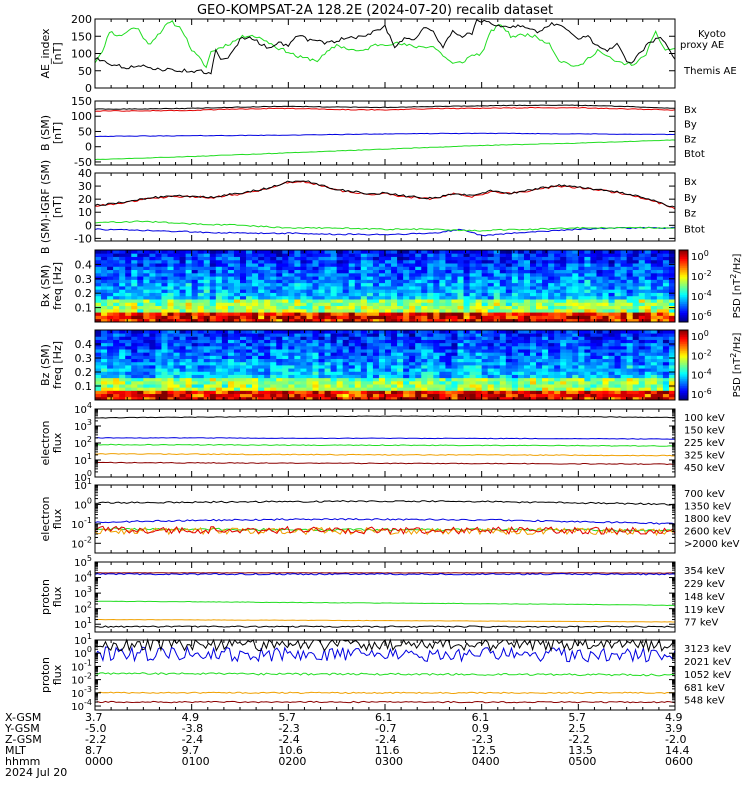 The width and height of the screenshot is (750, 800). I want to click on series-line-150-kev, so click(385, 438).